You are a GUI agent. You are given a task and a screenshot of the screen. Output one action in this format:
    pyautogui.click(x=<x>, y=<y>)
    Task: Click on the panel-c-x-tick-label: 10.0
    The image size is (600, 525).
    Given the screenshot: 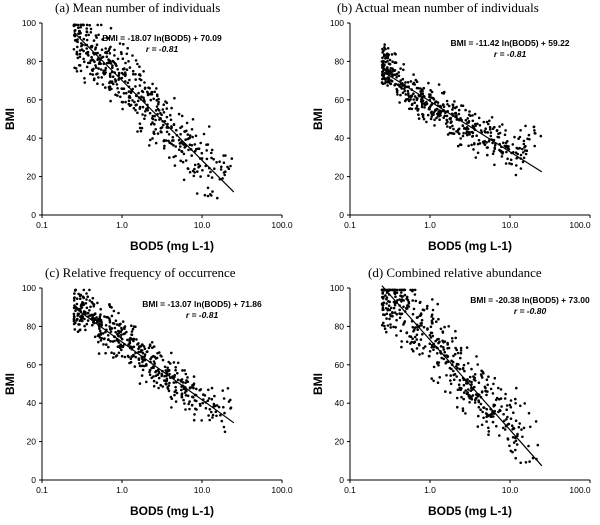 What is the action you would take?
    pyautogui.click(x=202, y=490)
    